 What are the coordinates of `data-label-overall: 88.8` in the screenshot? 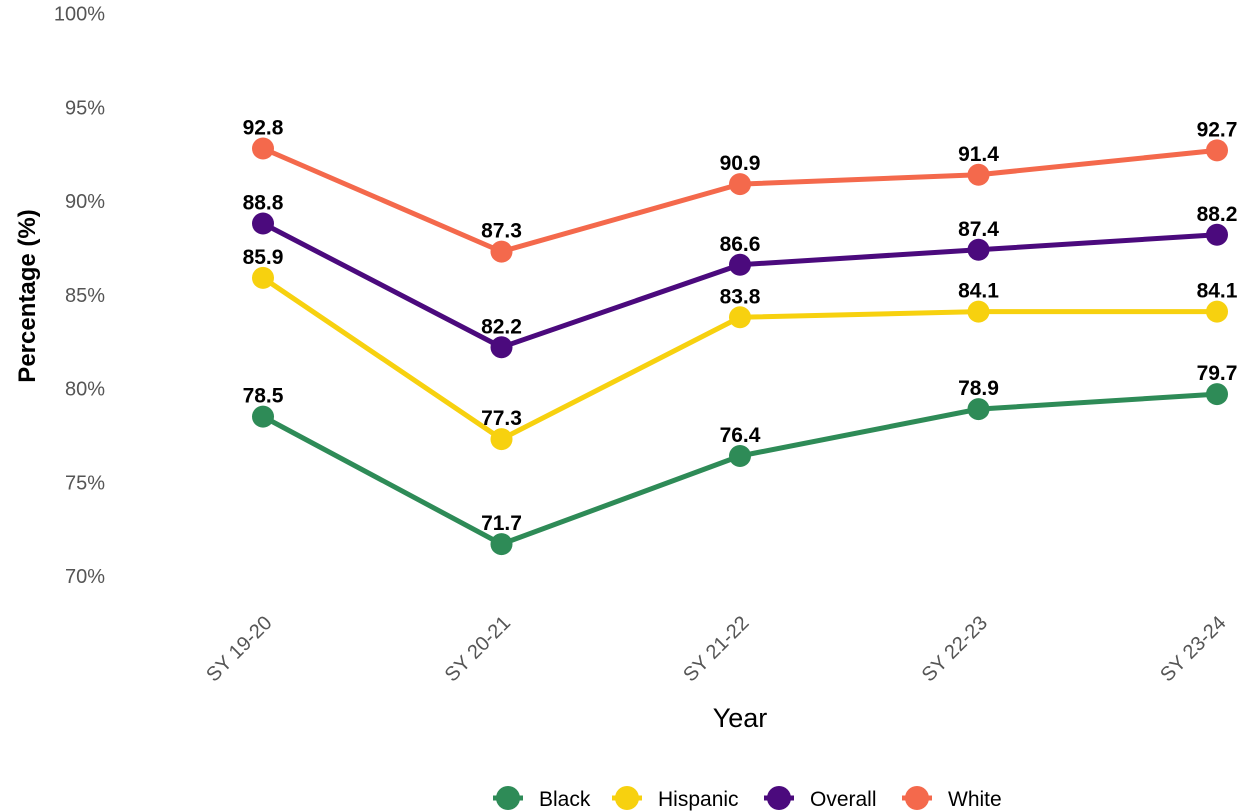 It's located at (263, 203).